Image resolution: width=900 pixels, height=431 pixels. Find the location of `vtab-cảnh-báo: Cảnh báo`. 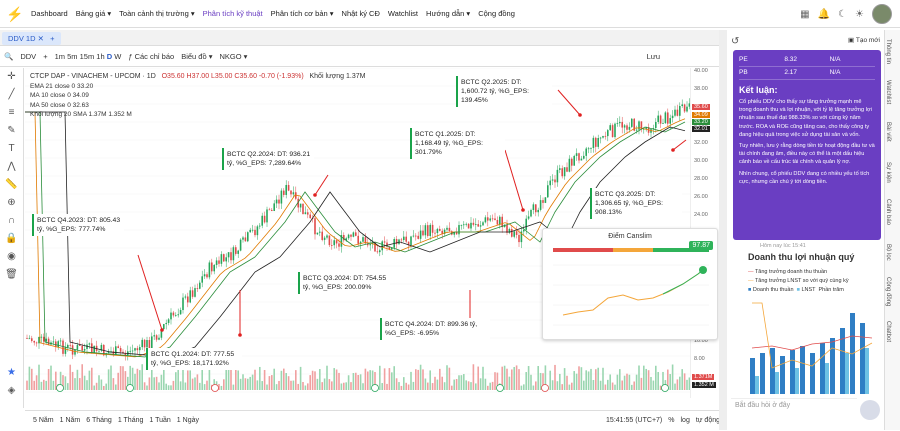

vtab-cảnh-báo: Cảnh báo is located at coordinates (888, 212).